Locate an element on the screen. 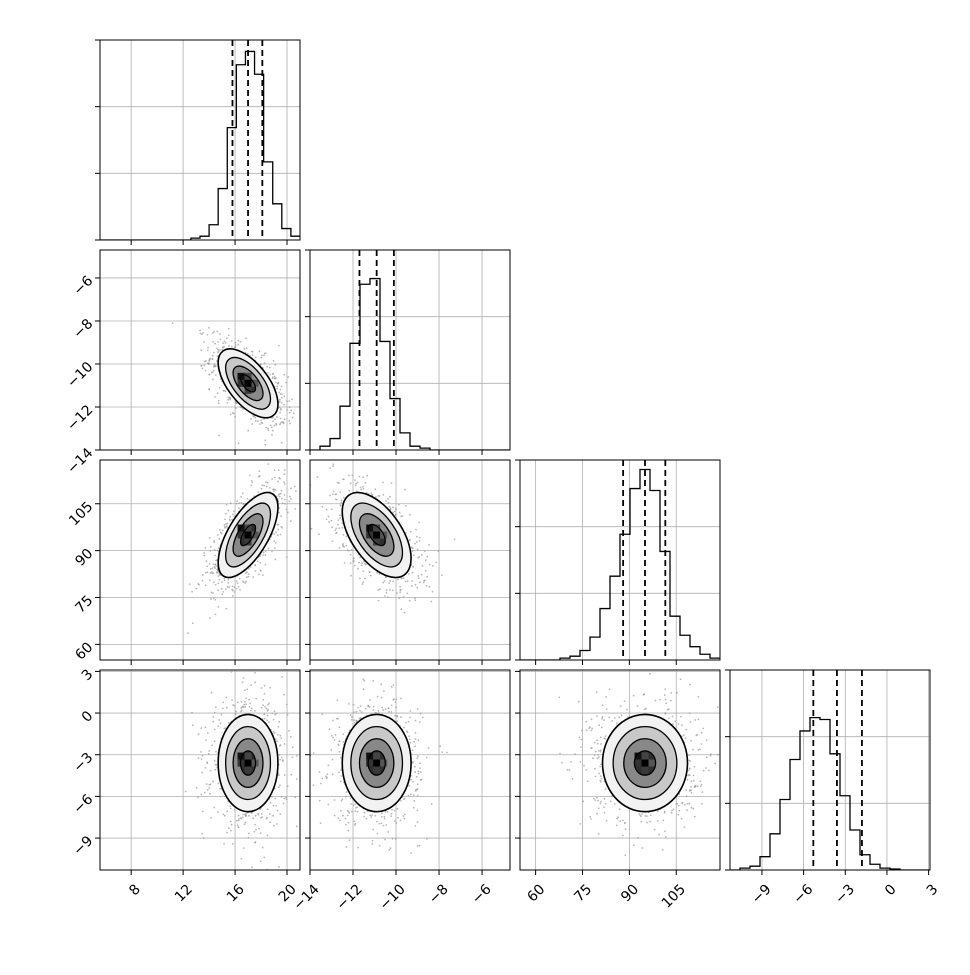 The image size is (970, 975). panel-3-1: −14−12−10−8−6 is located at coordinates (400, 792).